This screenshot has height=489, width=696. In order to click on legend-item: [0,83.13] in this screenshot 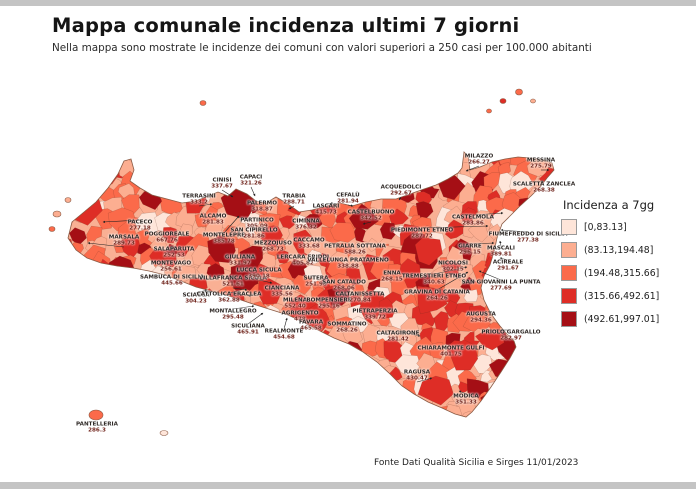, I will do `click(627, 227)`.